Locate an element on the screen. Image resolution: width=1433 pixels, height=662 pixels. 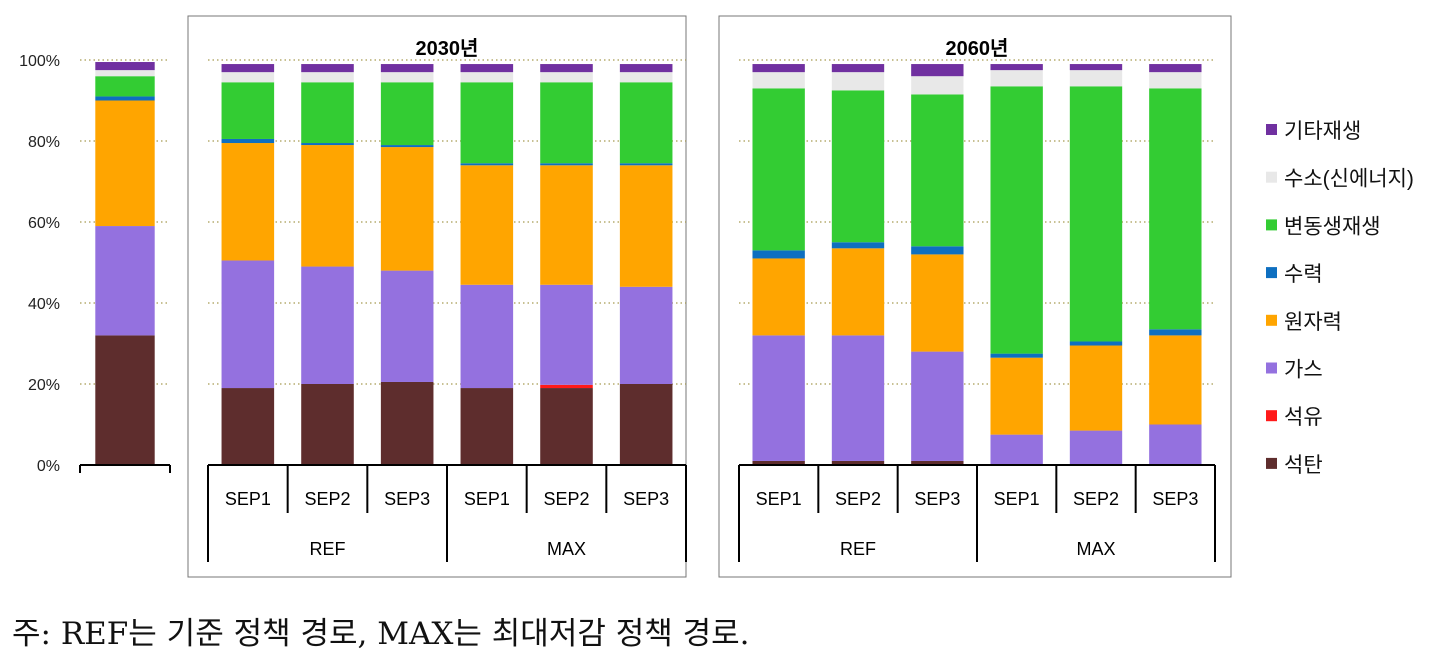
panel-title: 2030년 is located at coordinates (447, 48).